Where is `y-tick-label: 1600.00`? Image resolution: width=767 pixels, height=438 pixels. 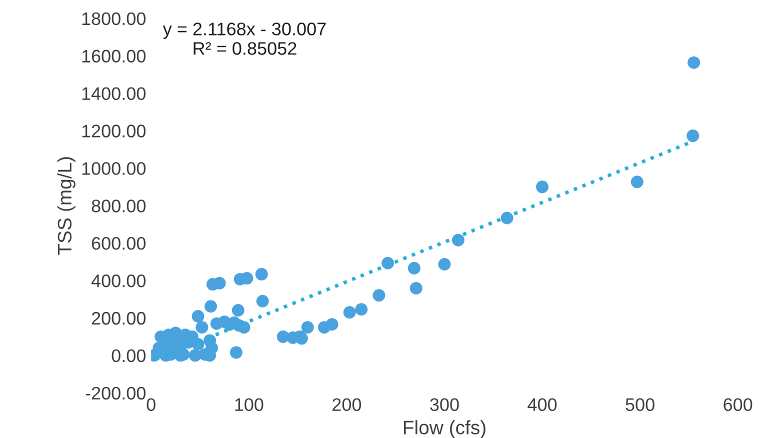 y-tick-label: 1600.00 is located at coordinates (114, 56).